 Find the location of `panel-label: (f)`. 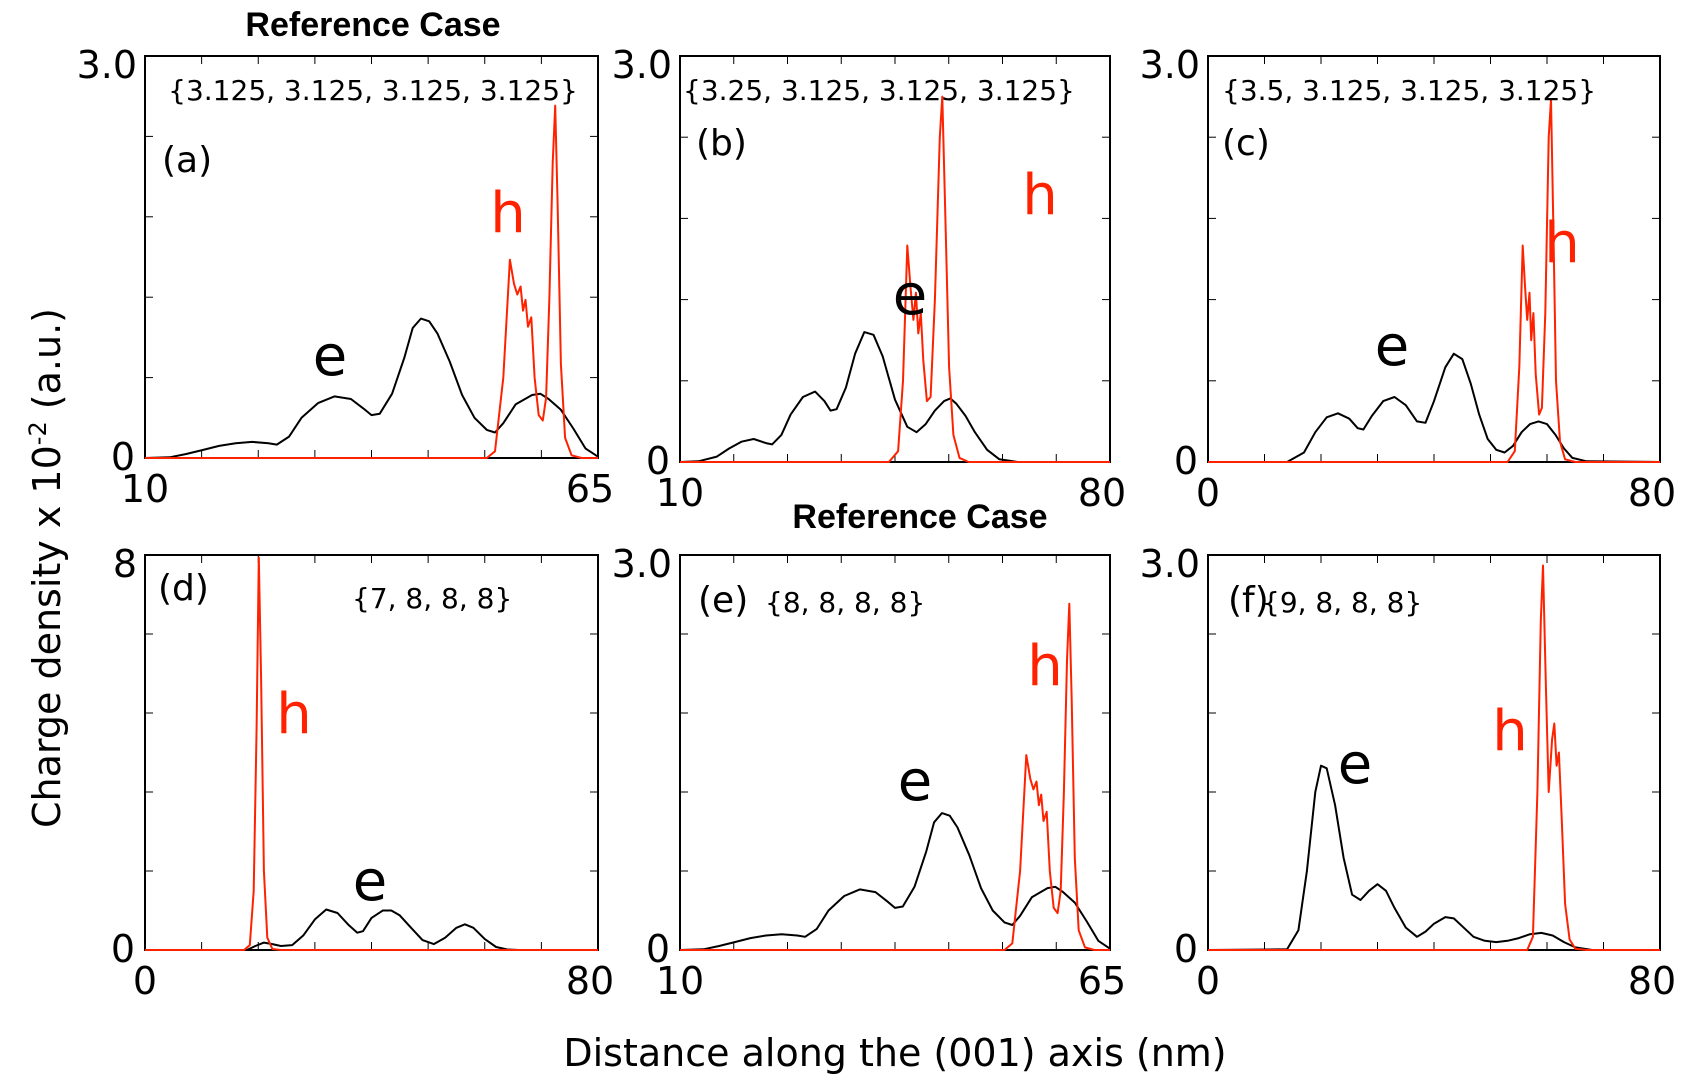

panel-label: (f) is located at coordinates (1248, 600).